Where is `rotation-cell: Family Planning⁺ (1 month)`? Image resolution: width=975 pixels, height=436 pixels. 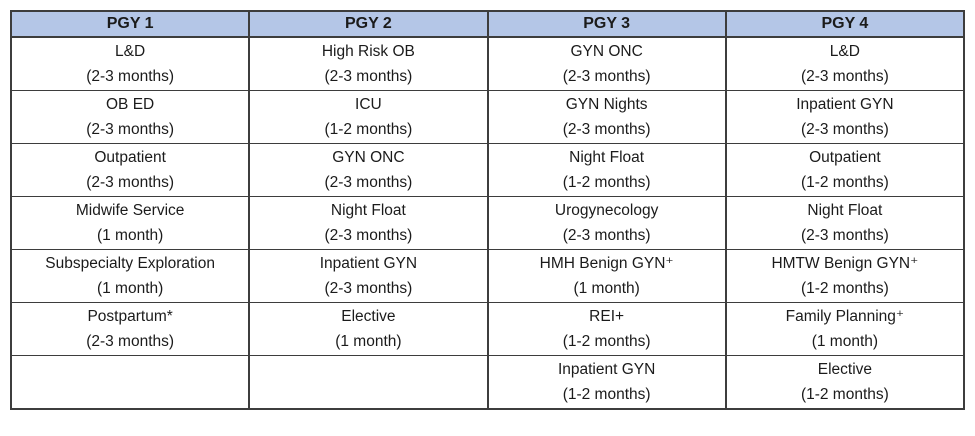 rotation-cell: Family Planning⁺ (1 month) is located at coordinates (845, 329).